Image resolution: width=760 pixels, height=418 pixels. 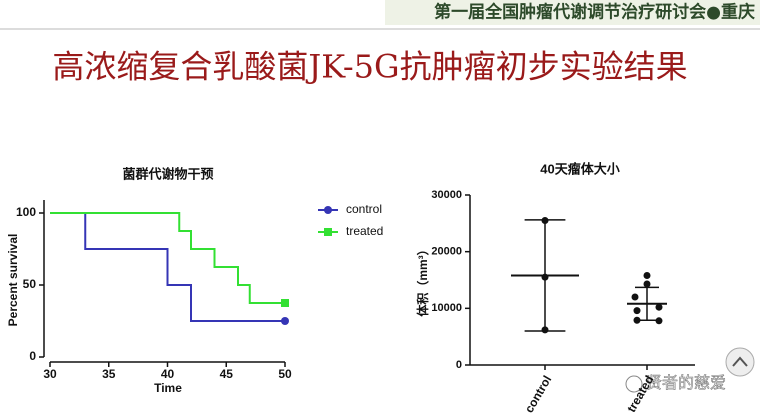 What do you see at coordinates (634, 384) in the screenshot?
I see `watermark-icon` at bounding box center [634, 384].